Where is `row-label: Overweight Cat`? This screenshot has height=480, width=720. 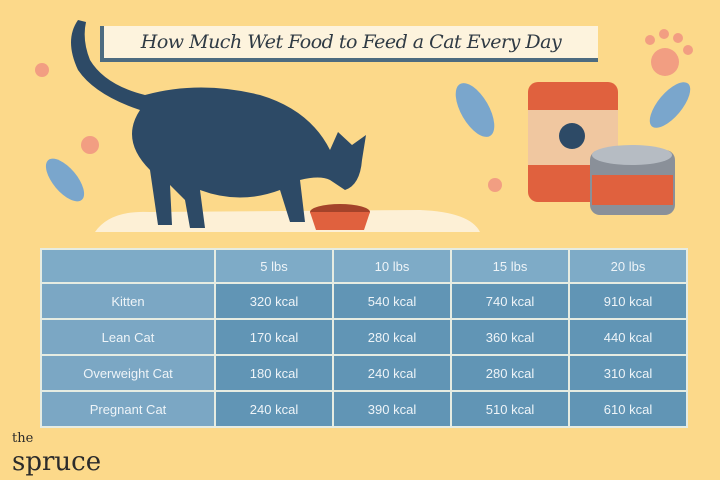
row-label: Overweight Cat is located at coordinates (128, 373).